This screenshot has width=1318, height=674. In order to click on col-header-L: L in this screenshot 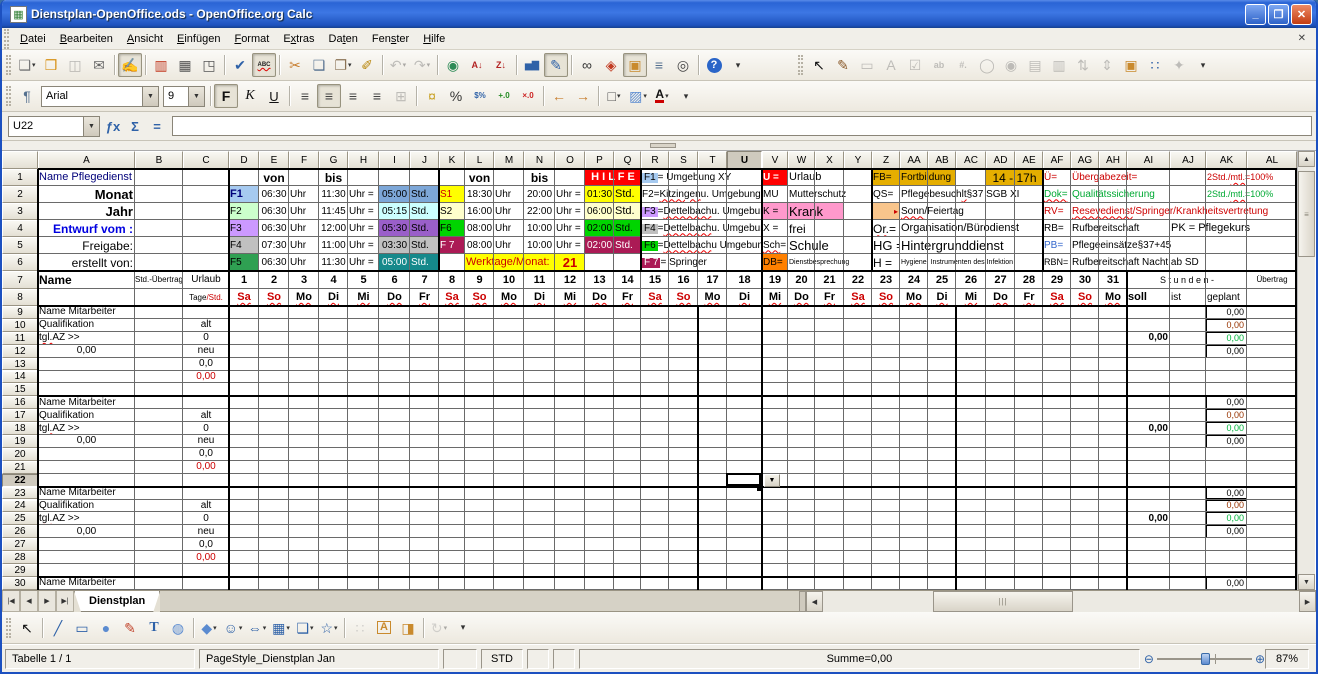, I will do `click(479, 160)`.